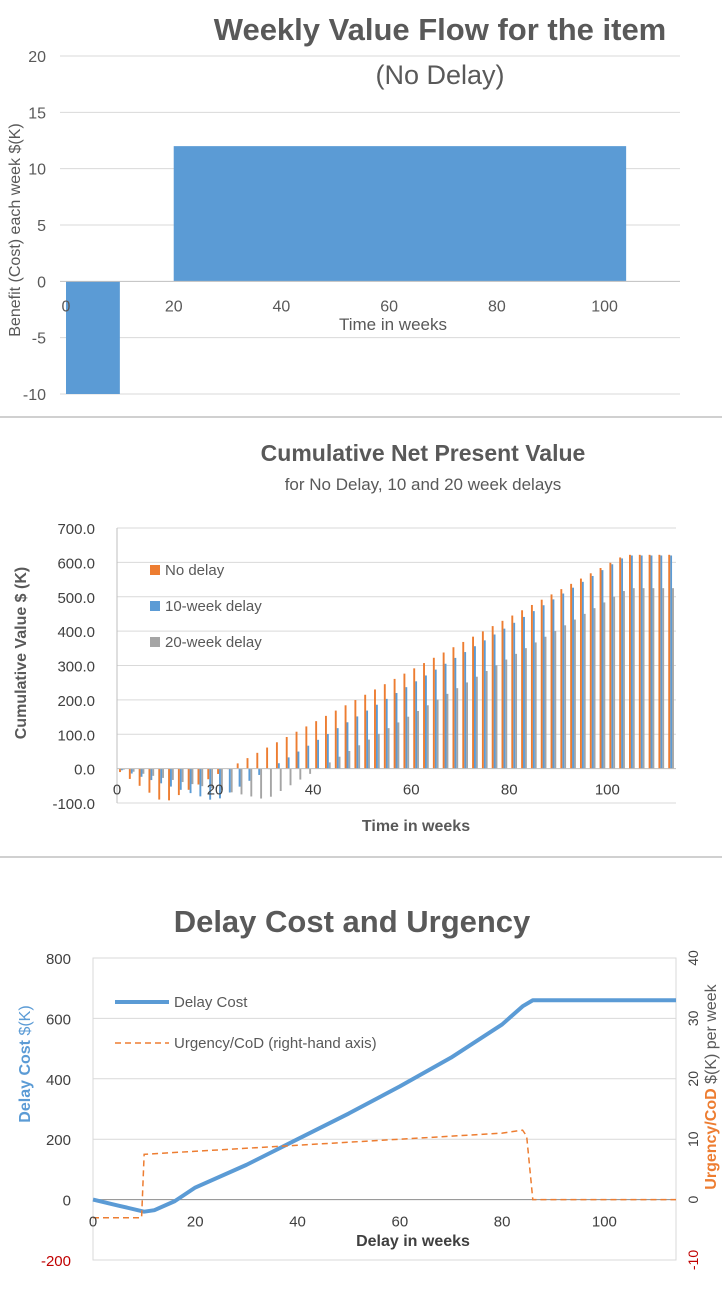  What do you see at coordinates (211, 1002) in the screenshot?
I see `c3-legend-label-delay-cost: Delay Cost` at bounding box center [211, 1002].